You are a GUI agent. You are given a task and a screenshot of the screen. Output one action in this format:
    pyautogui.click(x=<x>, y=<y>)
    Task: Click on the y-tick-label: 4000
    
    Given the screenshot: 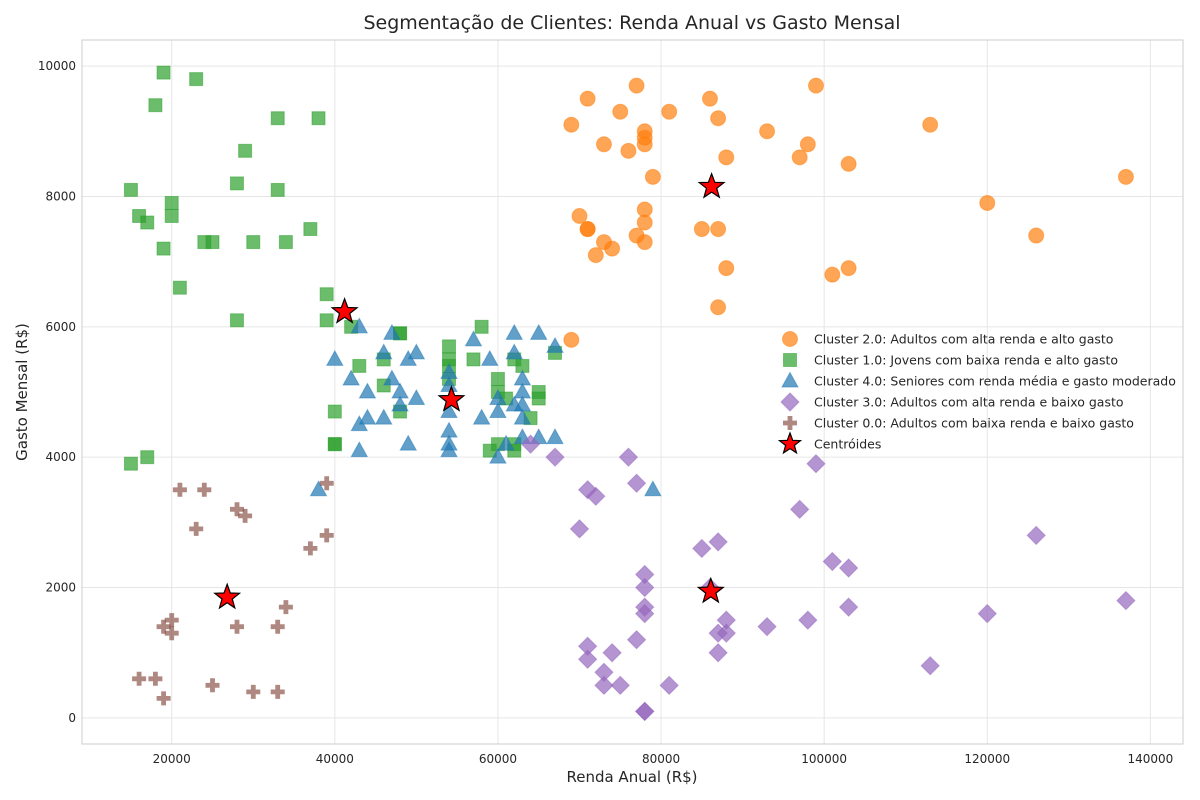 What is the action you would take?
    pyautogui.click(x=60, y=457)
    